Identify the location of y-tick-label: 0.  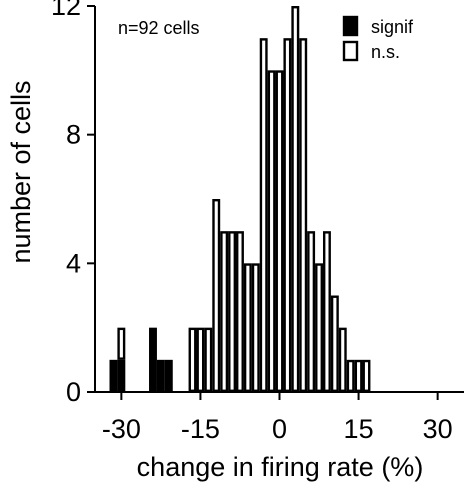
(73, 392).